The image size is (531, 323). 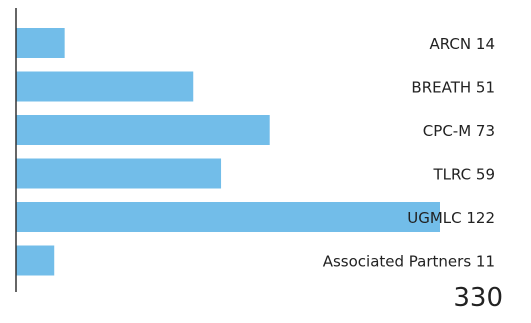 I want to click on bar-associated-partners, so click(x=35, y=260).